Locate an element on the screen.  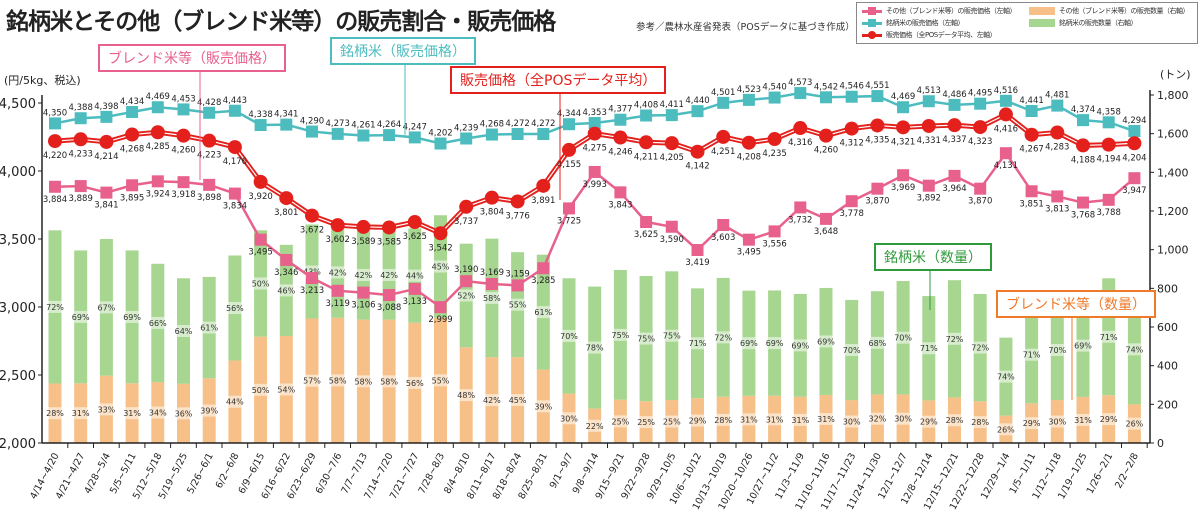
label-avg_price: 4,188 is located at coordinates (1083, 160).